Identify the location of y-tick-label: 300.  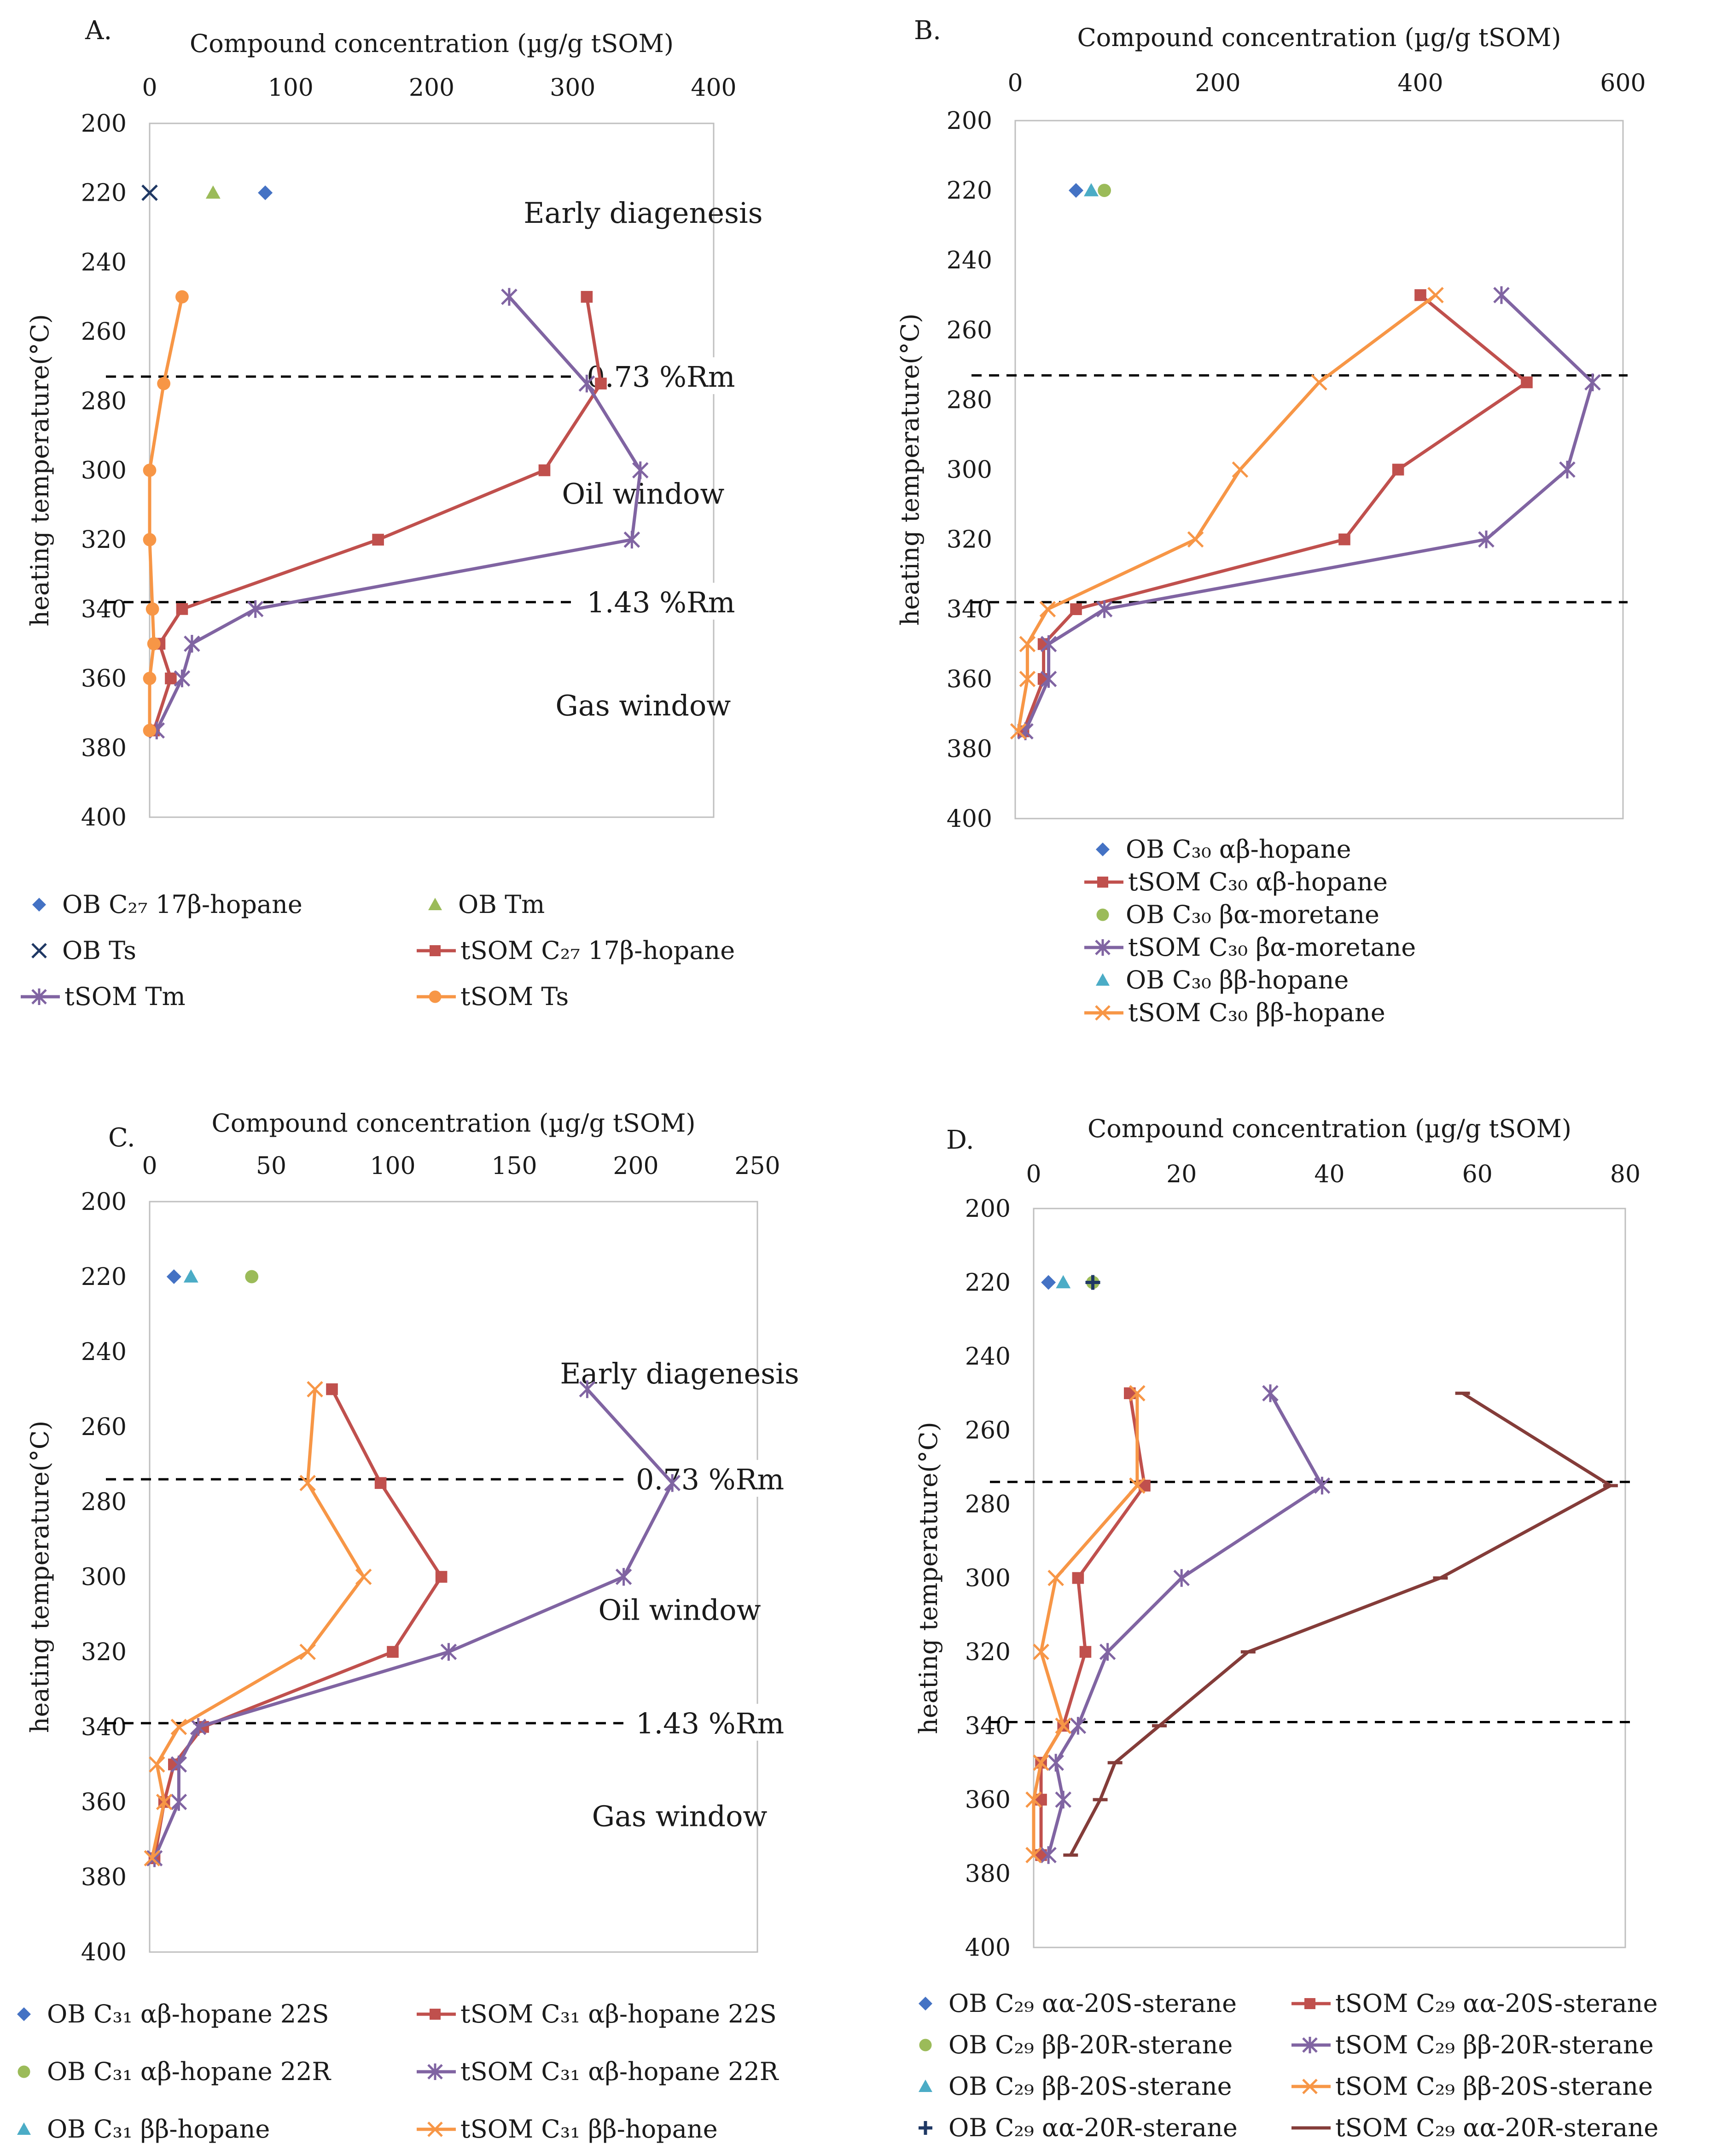
(988, 1579).